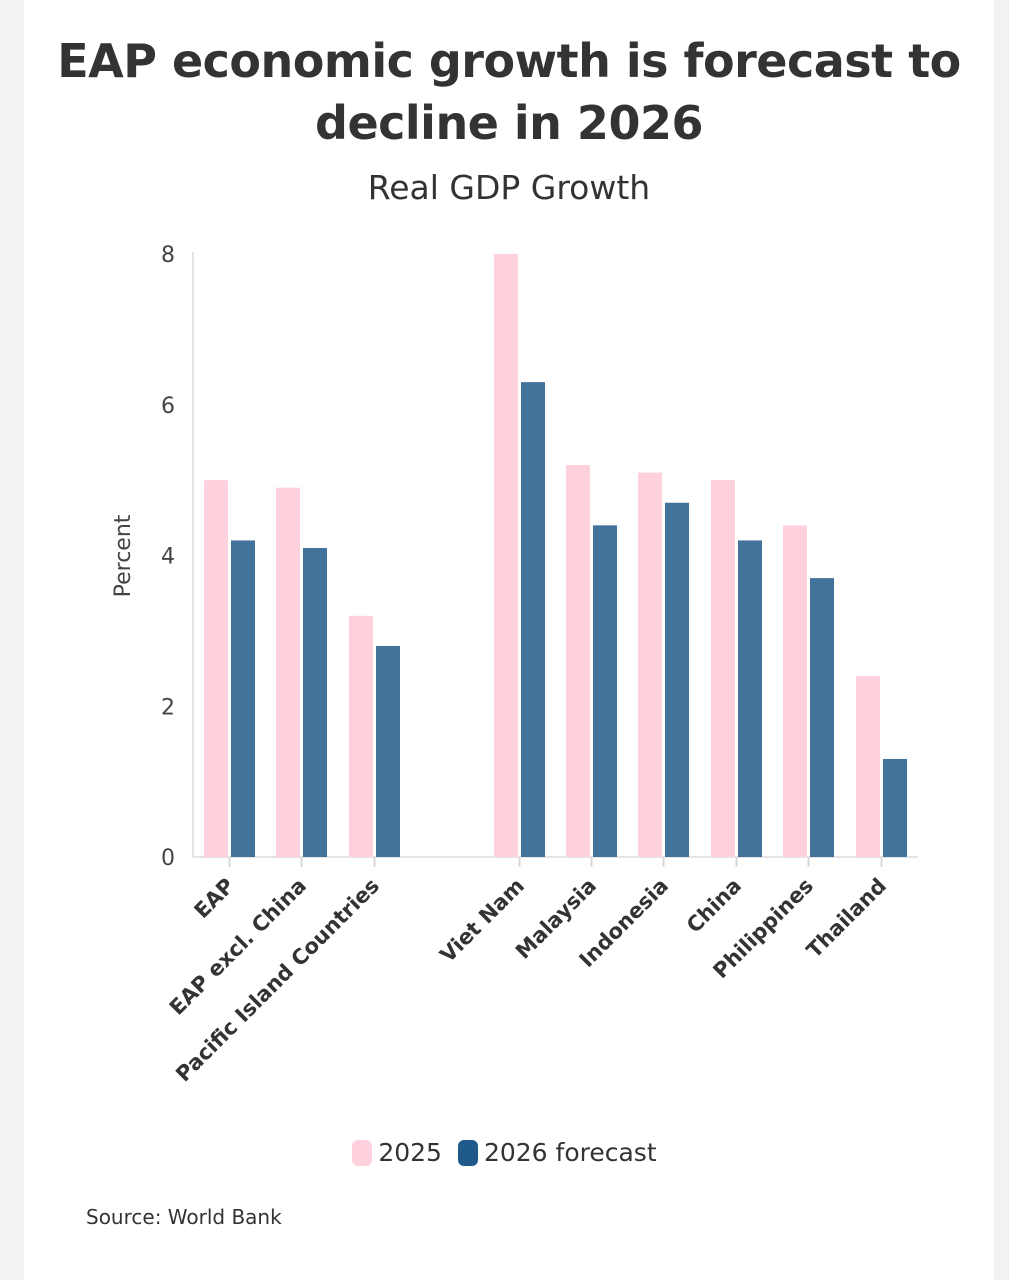  Describe the element at coordinates (168, 406) in the screenshot. I see `y-tick-label: 6` at that location.